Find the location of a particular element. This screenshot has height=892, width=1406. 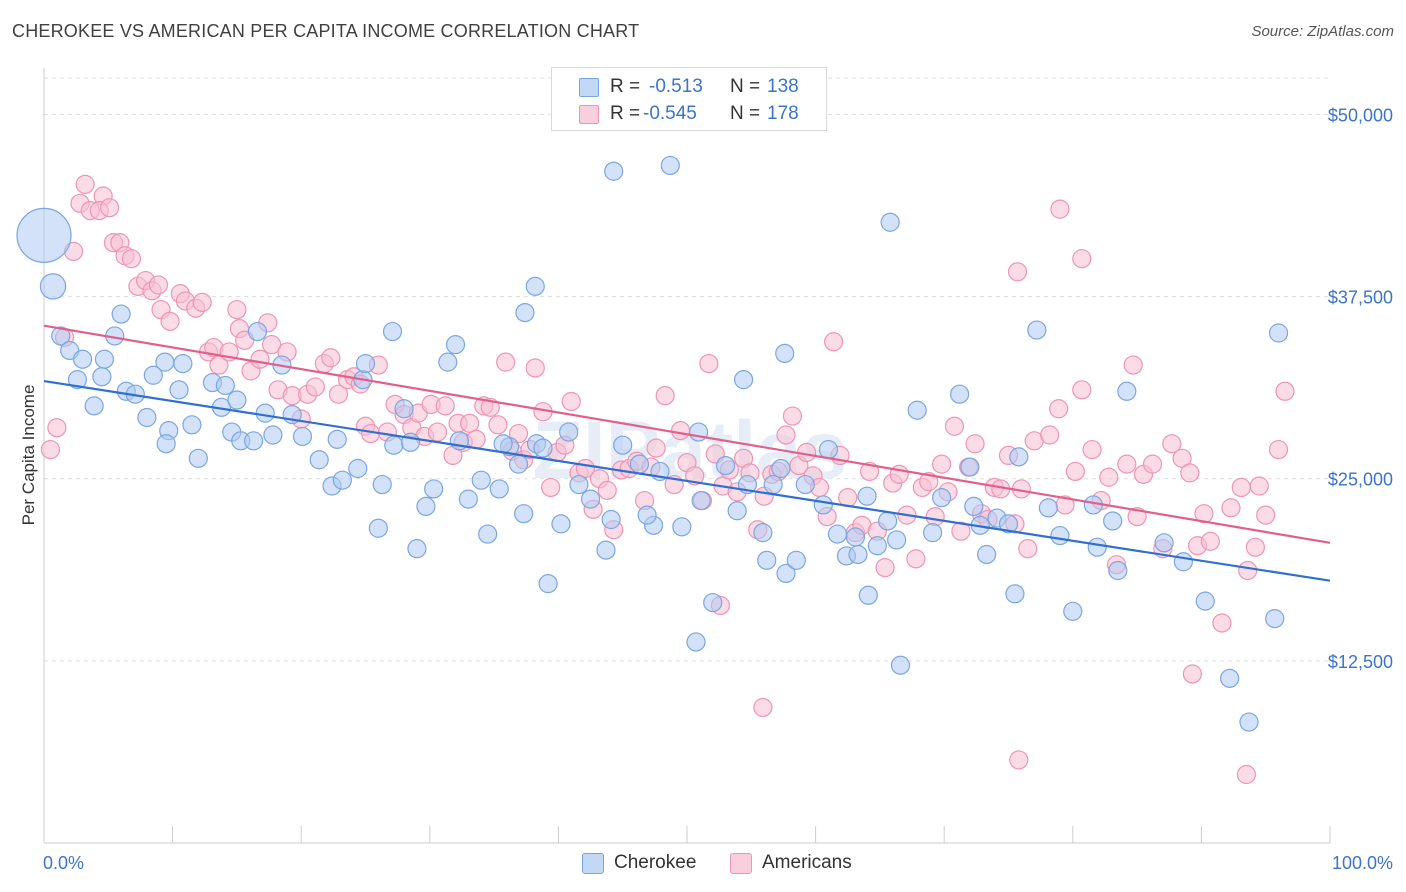

y-tick-labels: $12,500 $25,000 $37,500 $50,000 is located at coordinates (1360, 388).